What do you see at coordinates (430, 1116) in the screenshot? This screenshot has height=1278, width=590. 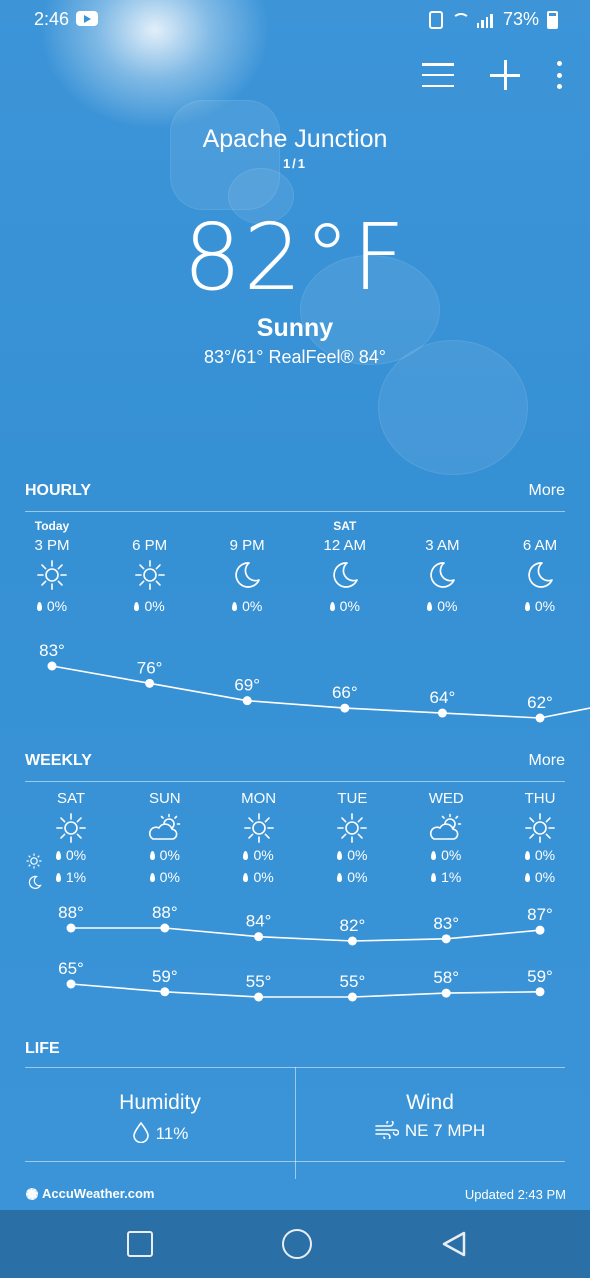 I see `wind-card: Wind NE 7 MPH` at bounding box center [430, 1116].